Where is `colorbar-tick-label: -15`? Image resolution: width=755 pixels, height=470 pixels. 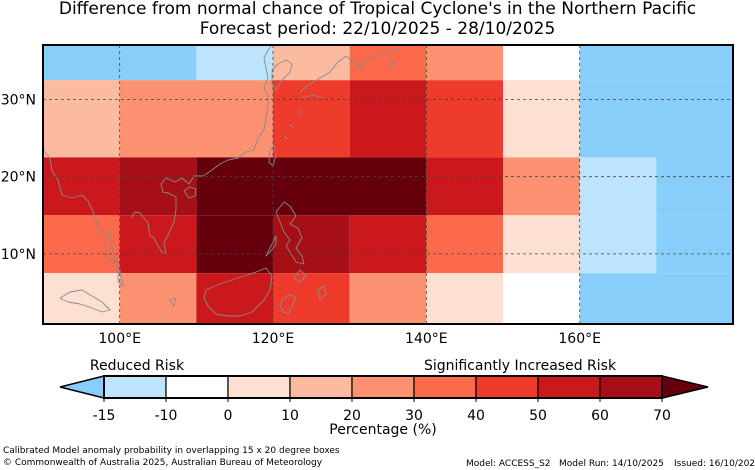
colorbar-tick-label: -15 is located at coordinates (104, 416).